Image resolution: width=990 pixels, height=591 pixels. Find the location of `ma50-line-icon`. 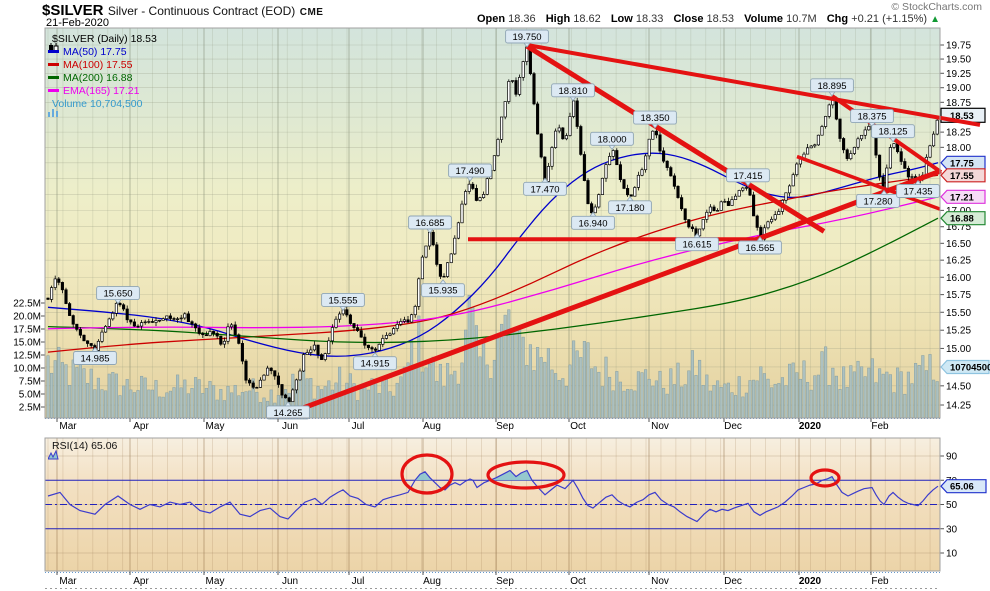

ma50-line-icon is located at coordinates (53, 51).